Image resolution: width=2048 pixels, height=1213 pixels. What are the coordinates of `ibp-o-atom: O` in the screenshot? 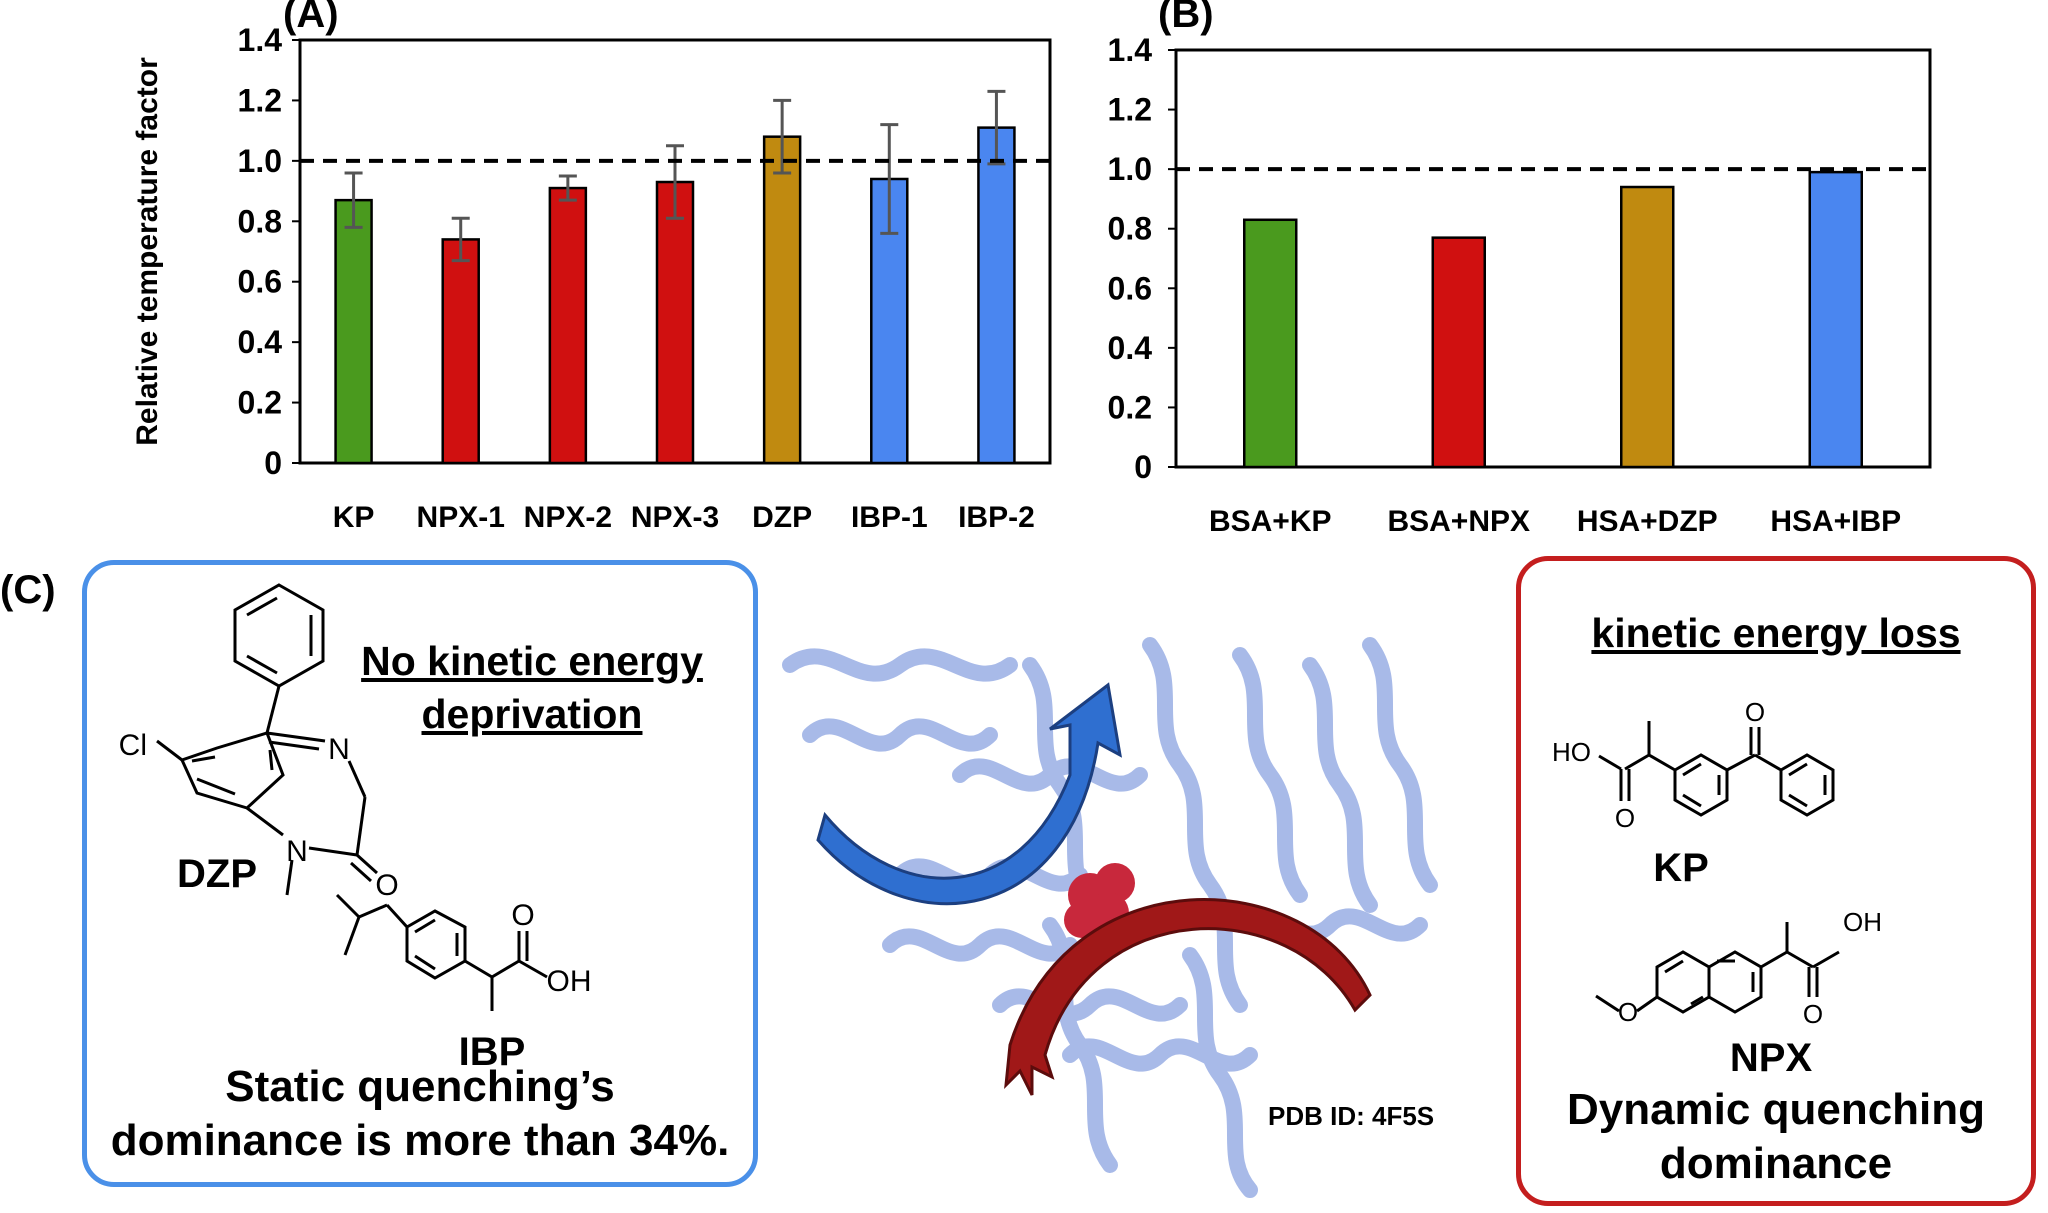 It's located at (522, 915).